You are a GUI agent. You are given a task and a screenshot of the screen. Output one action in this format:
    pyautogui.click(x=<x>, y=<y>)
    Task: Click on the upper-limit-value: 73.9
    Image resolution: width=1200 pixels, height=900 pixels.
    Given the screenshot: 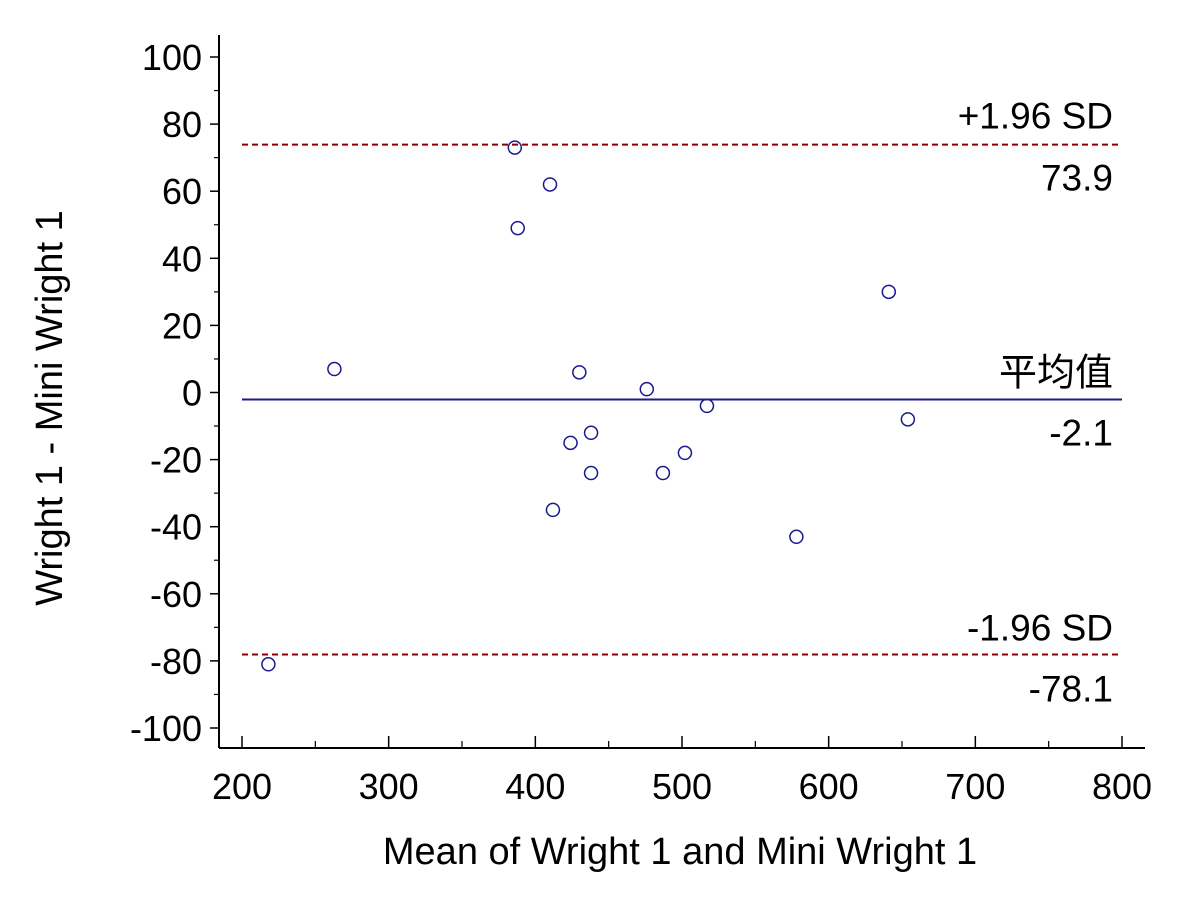 What is the action you would take?
    pyautogui.click(x=1077, y=178)
    